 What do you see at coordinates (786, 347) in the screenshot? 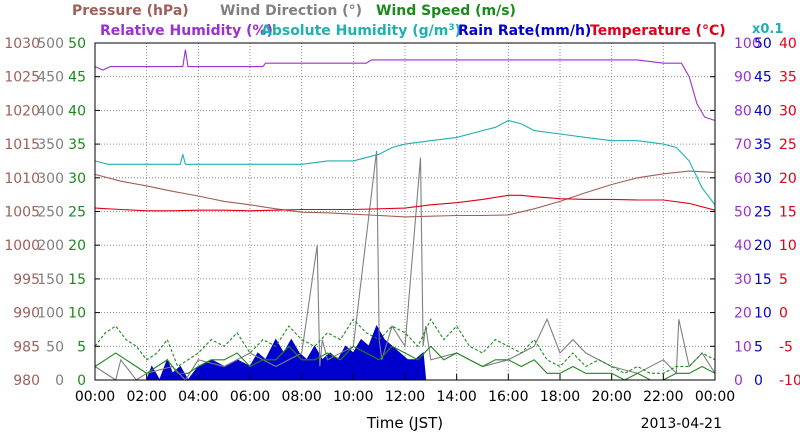
I see `y-tick-temperature: -5` at bounding box center [786, 347].